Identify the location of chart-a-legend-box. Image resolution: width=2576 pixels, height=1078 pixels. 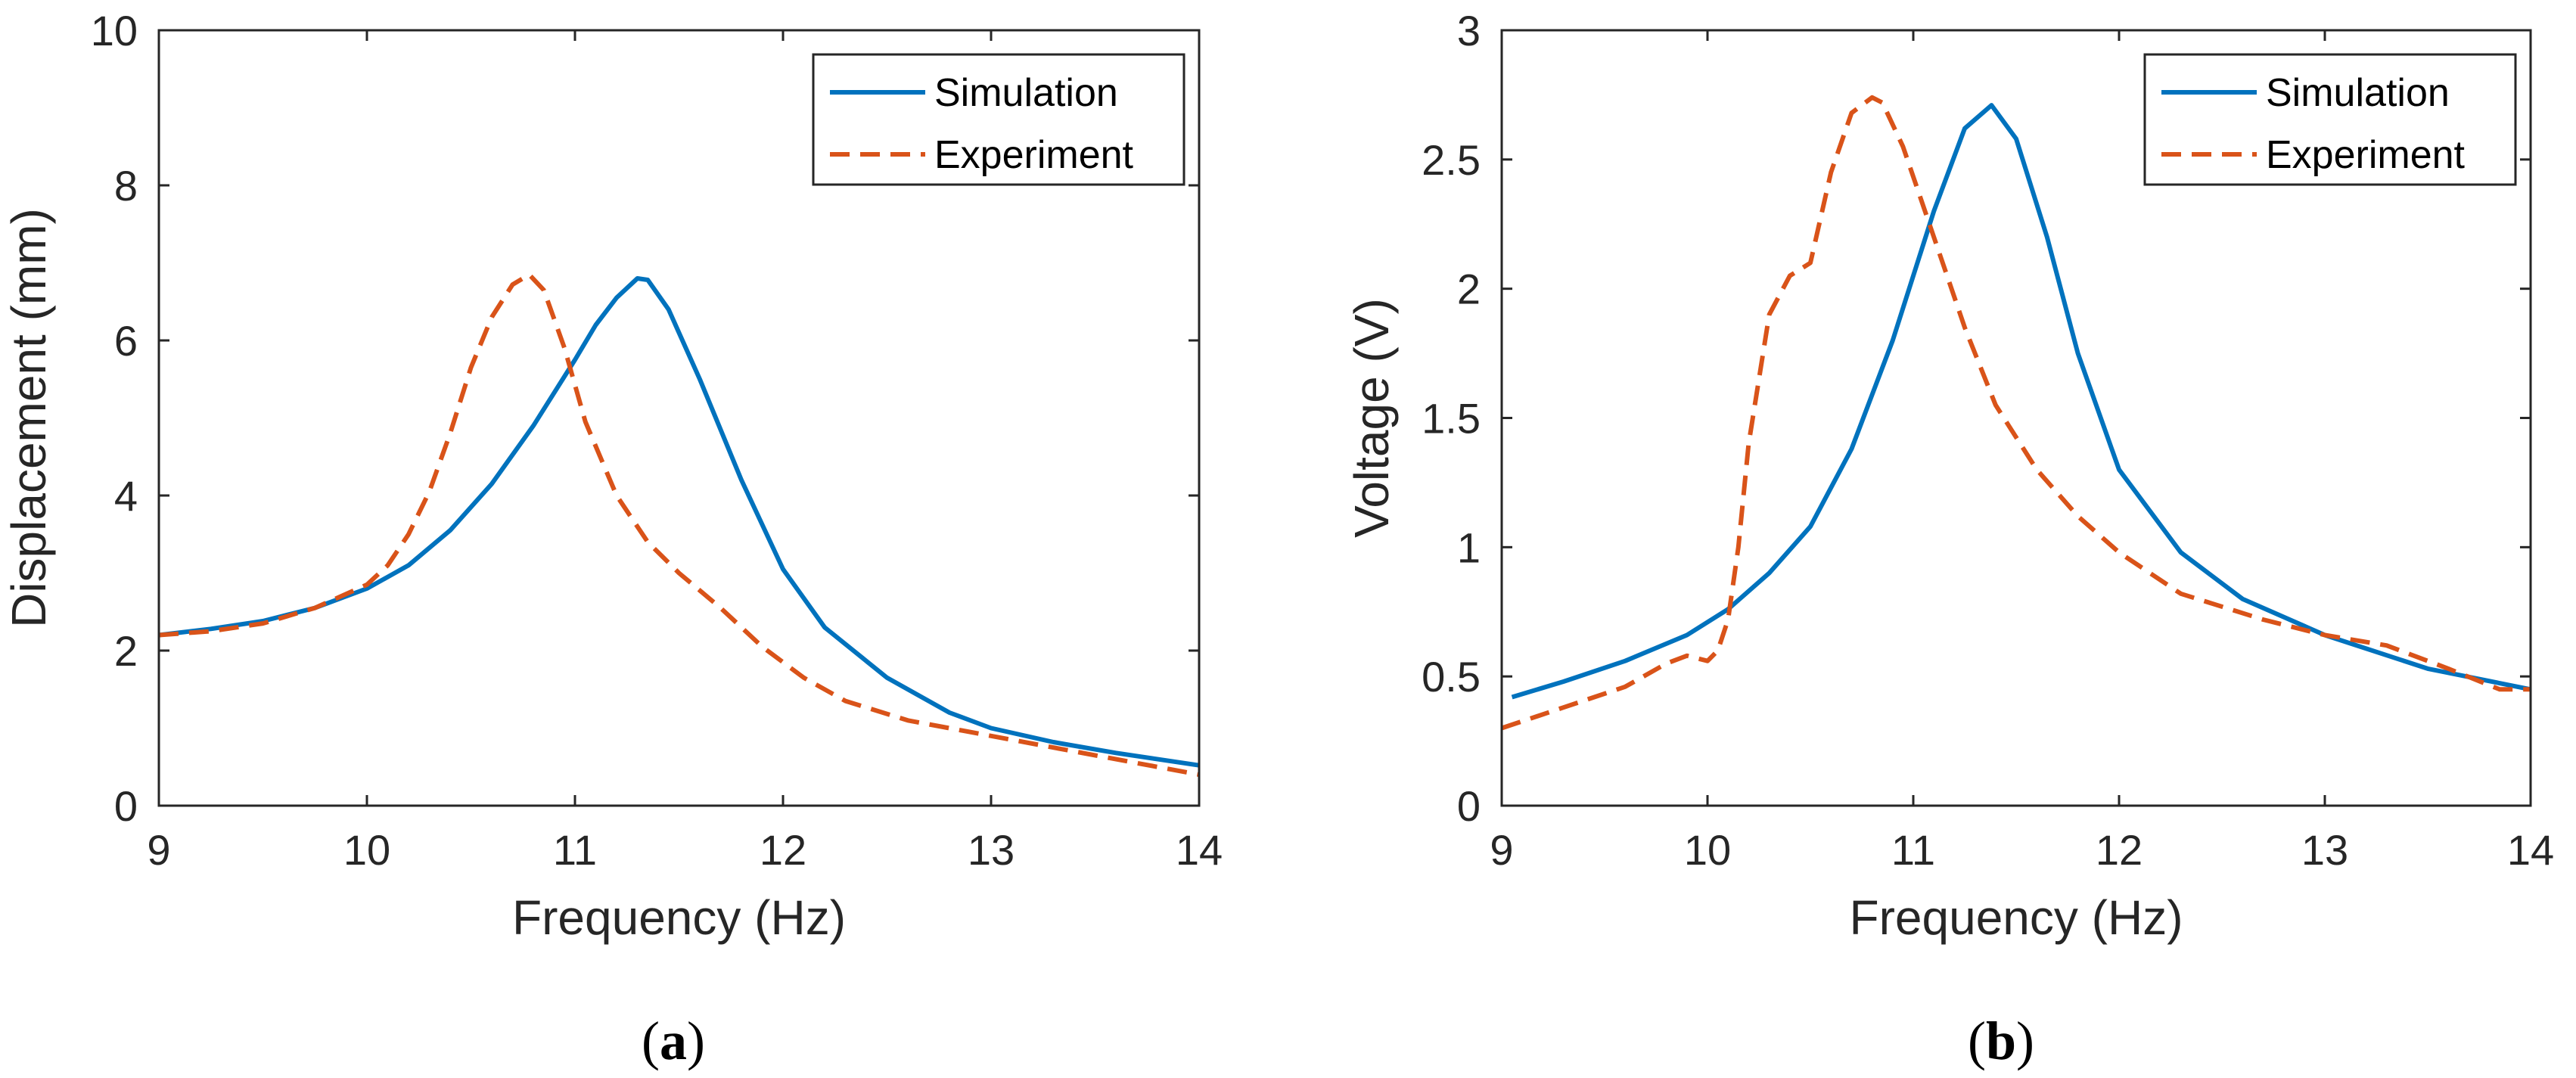
(998, 119).